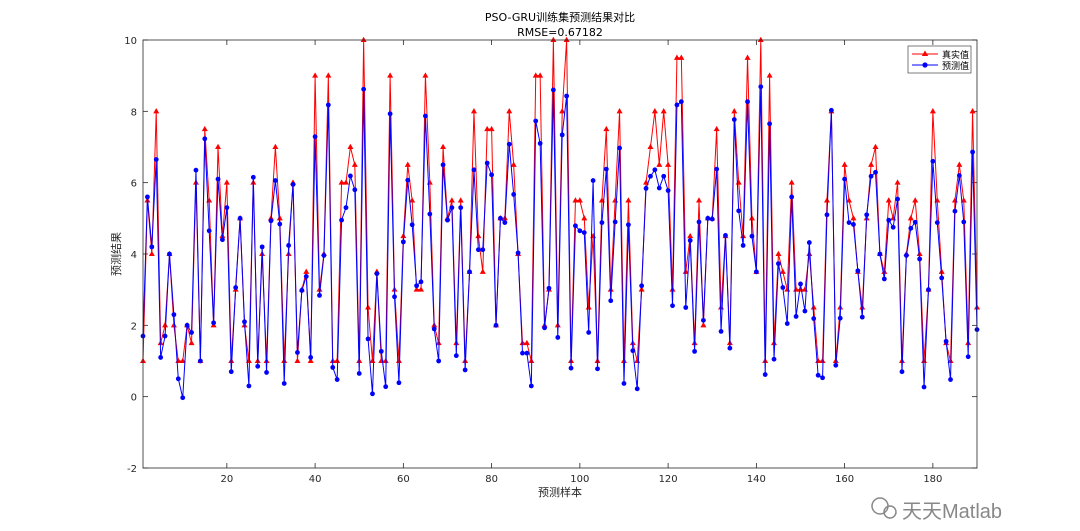 This screenshot has height=531, width=1080. Describe the element at coordinates (844, 479) in the screenshot. I see `x-tick-label: 160` at that location.